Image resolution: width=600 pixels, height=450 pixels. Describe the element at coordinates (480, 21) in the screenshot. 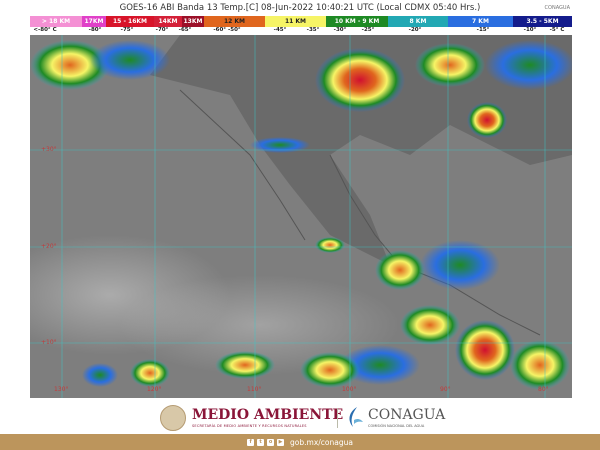

I see `legend-segment: 7 KM` at that location.